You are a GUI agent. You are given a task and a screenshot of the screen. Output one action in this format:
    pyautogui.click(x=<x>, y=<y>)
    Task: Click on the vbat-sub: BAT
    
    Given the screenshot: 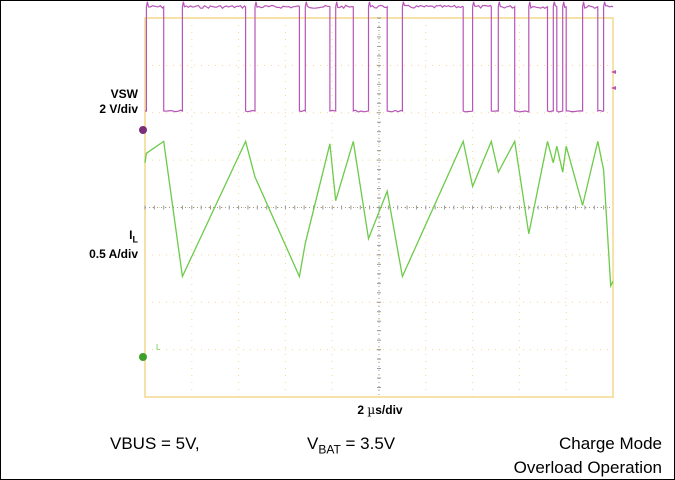 What is the action you would take?
    pyautogui.click(x=329, y=449)
    